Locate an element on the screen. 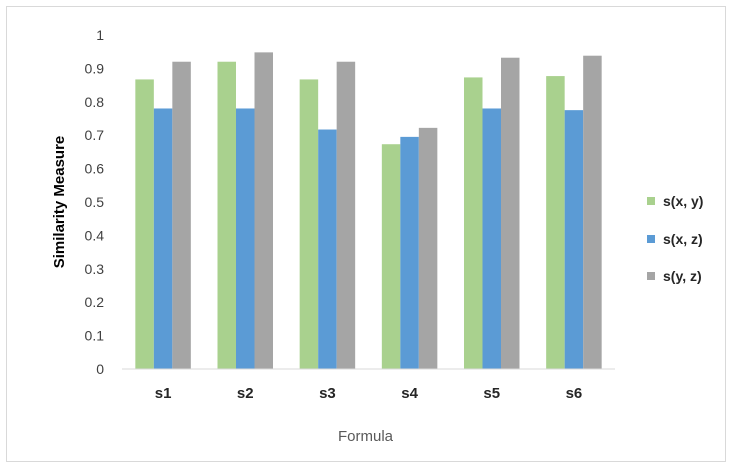 The height and width of the screenshot is (468, 732). legend: s(x, y) s(x, z) s(y, z) is located at coordinates (675, 238).